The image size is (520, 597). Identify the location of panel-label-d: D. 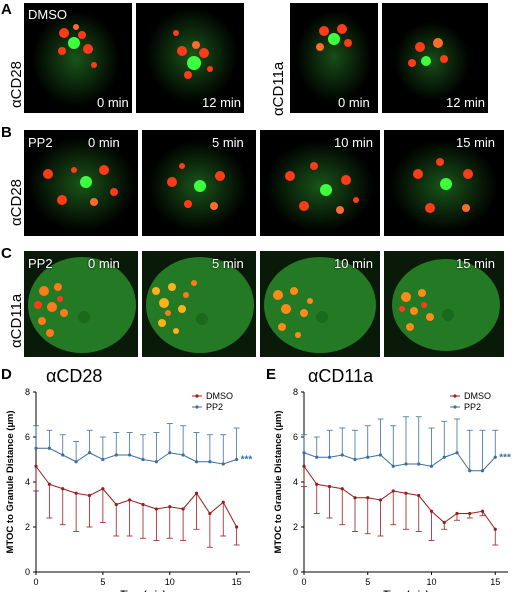
(6, 374).